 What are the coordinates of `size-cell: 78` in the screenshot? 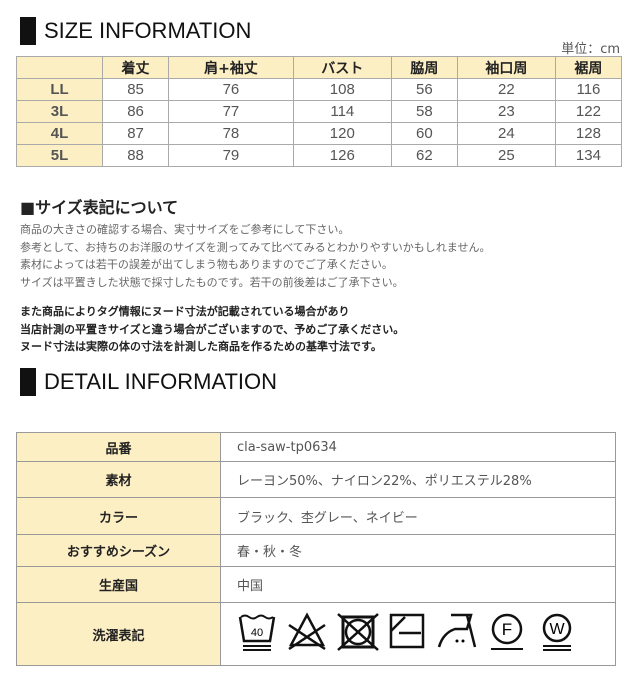 It's located at (231, 133).